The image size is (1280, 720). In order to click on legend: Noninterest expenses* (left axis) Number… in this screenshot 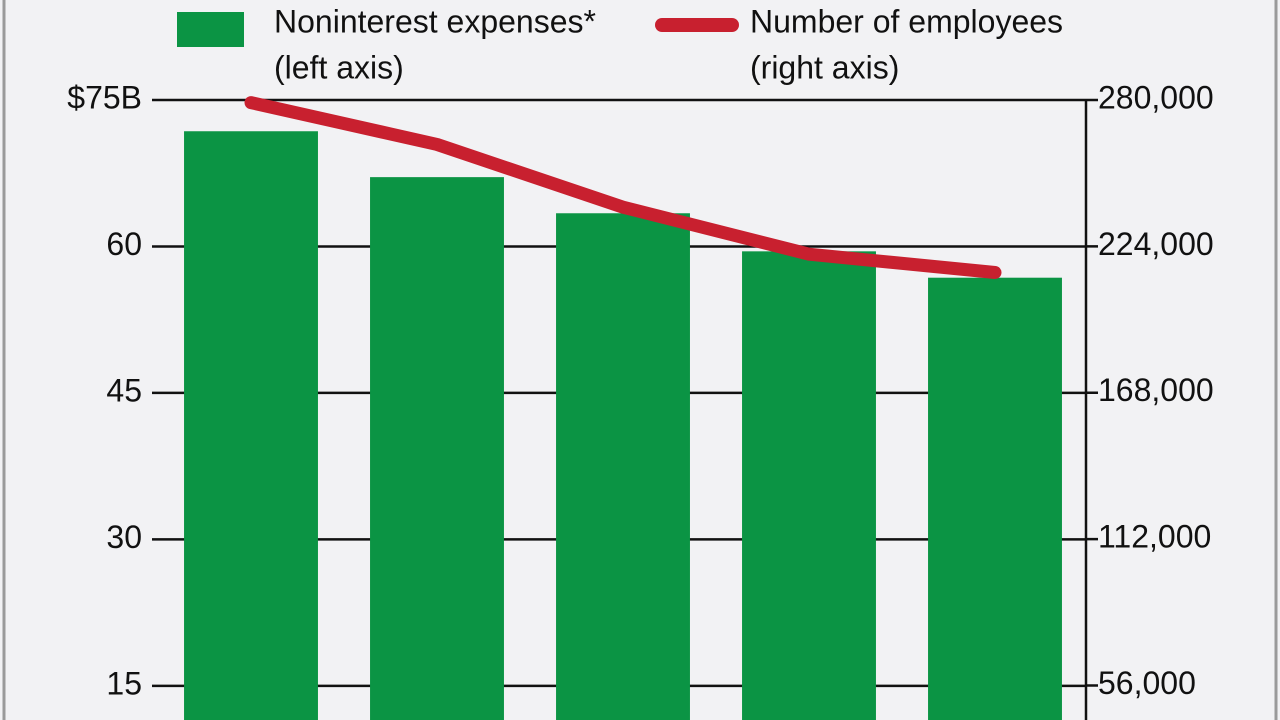, I will do `click(620, 44)`.